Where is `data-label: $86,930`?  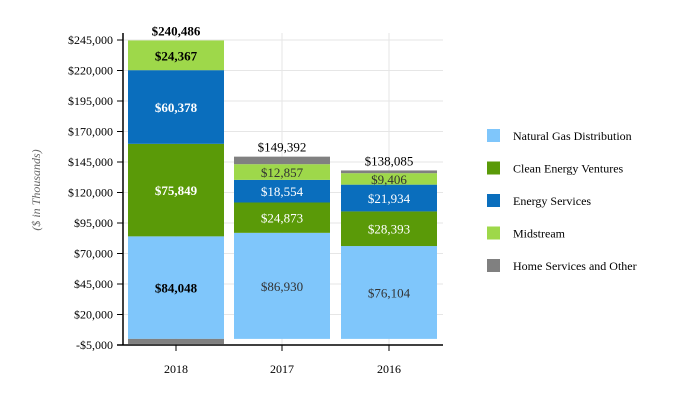 data-label: $86,930 is located at coordinates (282, 286).